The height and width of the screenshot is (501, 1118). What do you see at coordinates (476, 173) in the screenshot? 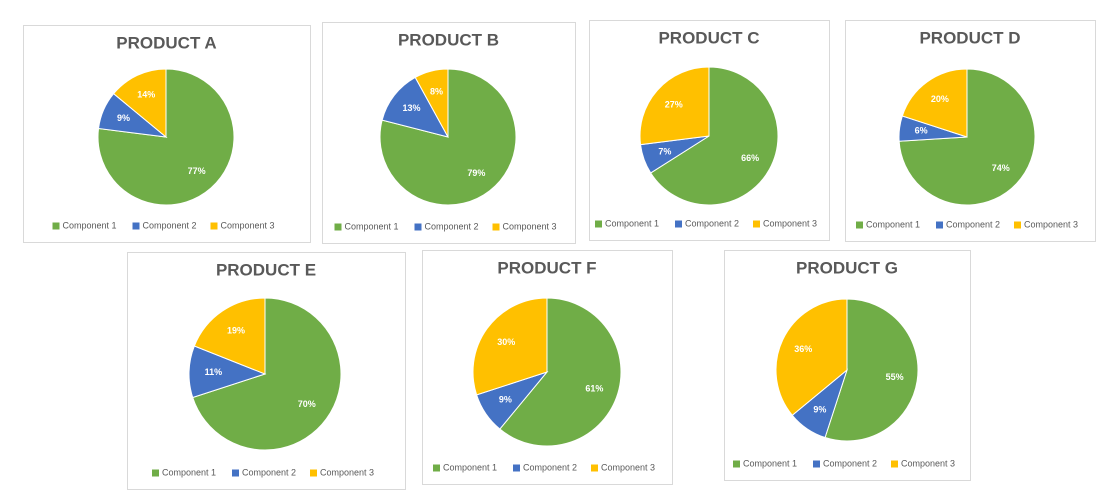
I see `data-label: 79%` at bounding box center [476, 173].